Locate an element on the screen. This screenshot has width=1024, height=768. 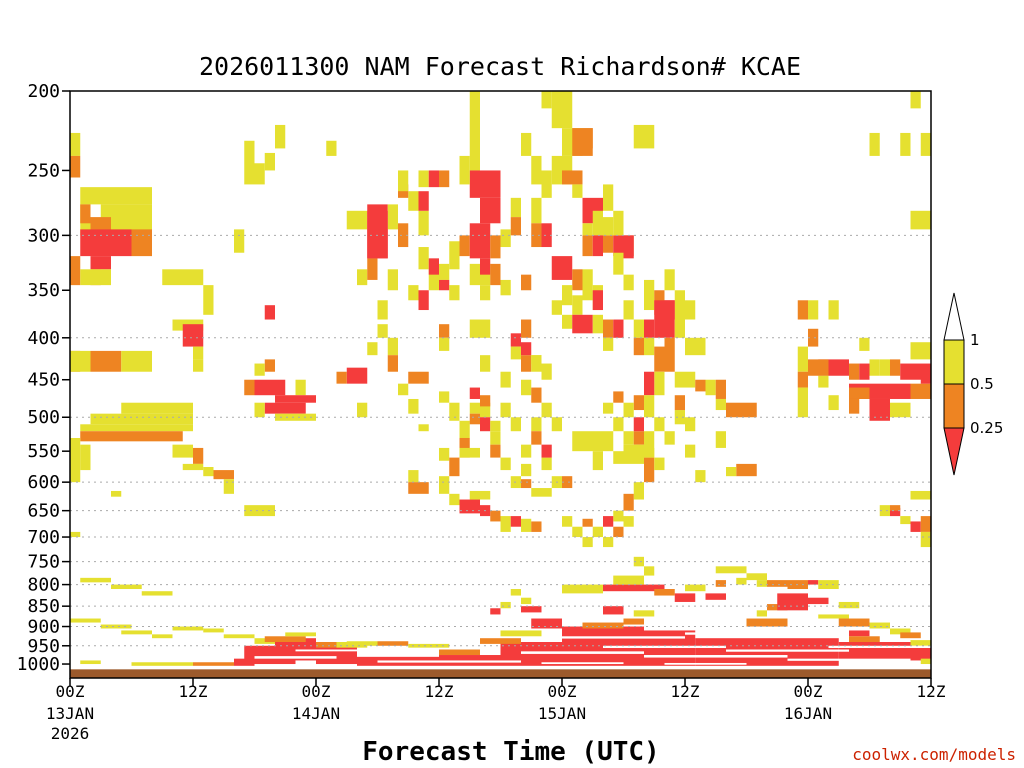
y-tick-label: 250 is located at coordinates (43, 170).